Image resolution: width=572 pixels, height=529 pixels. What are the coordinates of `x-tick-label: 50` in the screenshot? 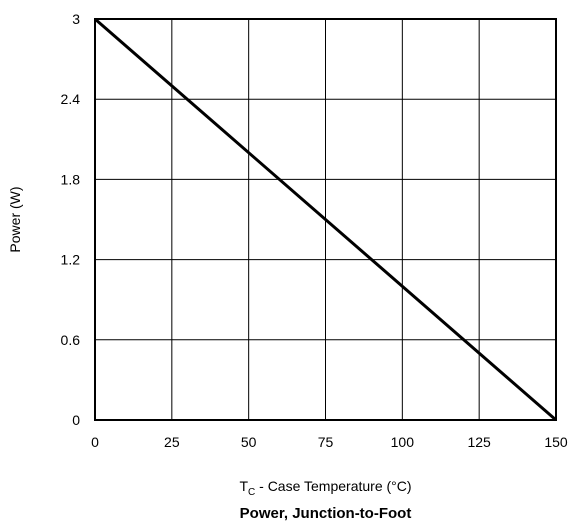 It's located at (249, 442).